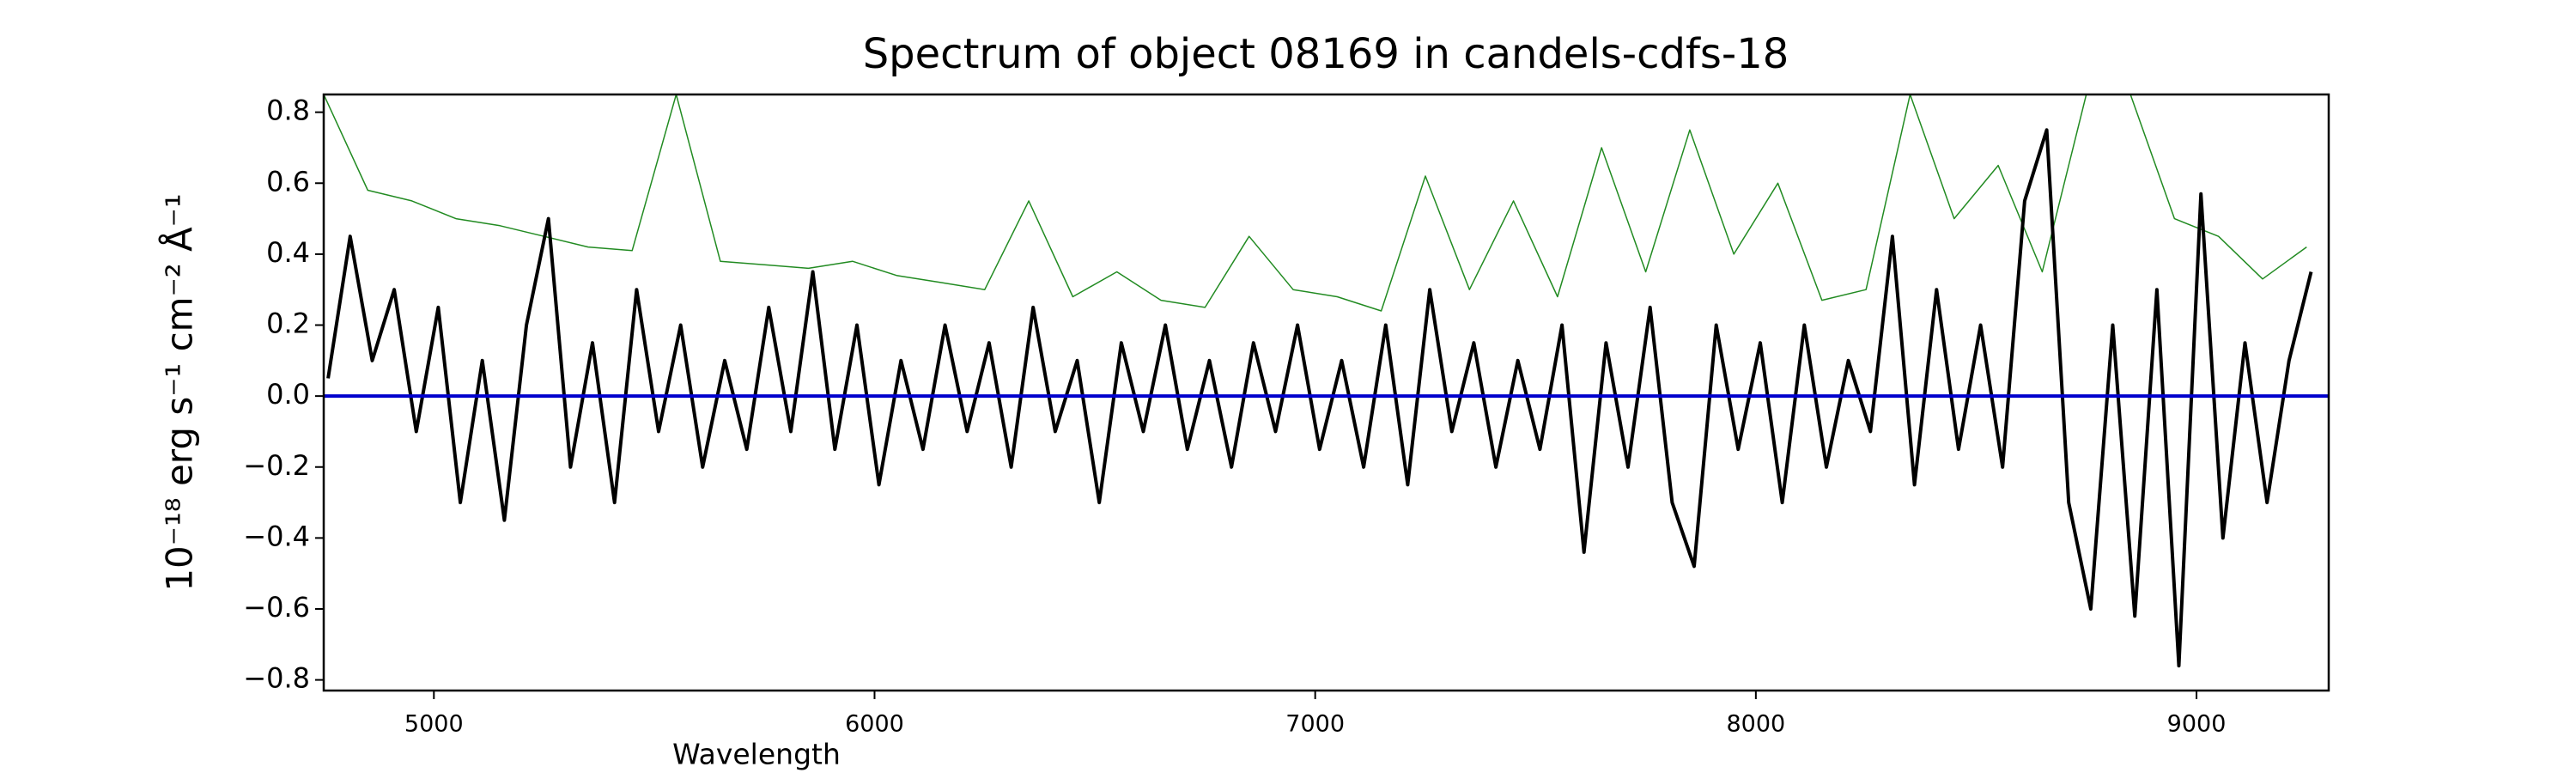 The width and height of the screenshot is (2576, 773). Describe the element at coordinates (276, 607) in the screenshot. I see `y-tick-label: −0.6` at that location.